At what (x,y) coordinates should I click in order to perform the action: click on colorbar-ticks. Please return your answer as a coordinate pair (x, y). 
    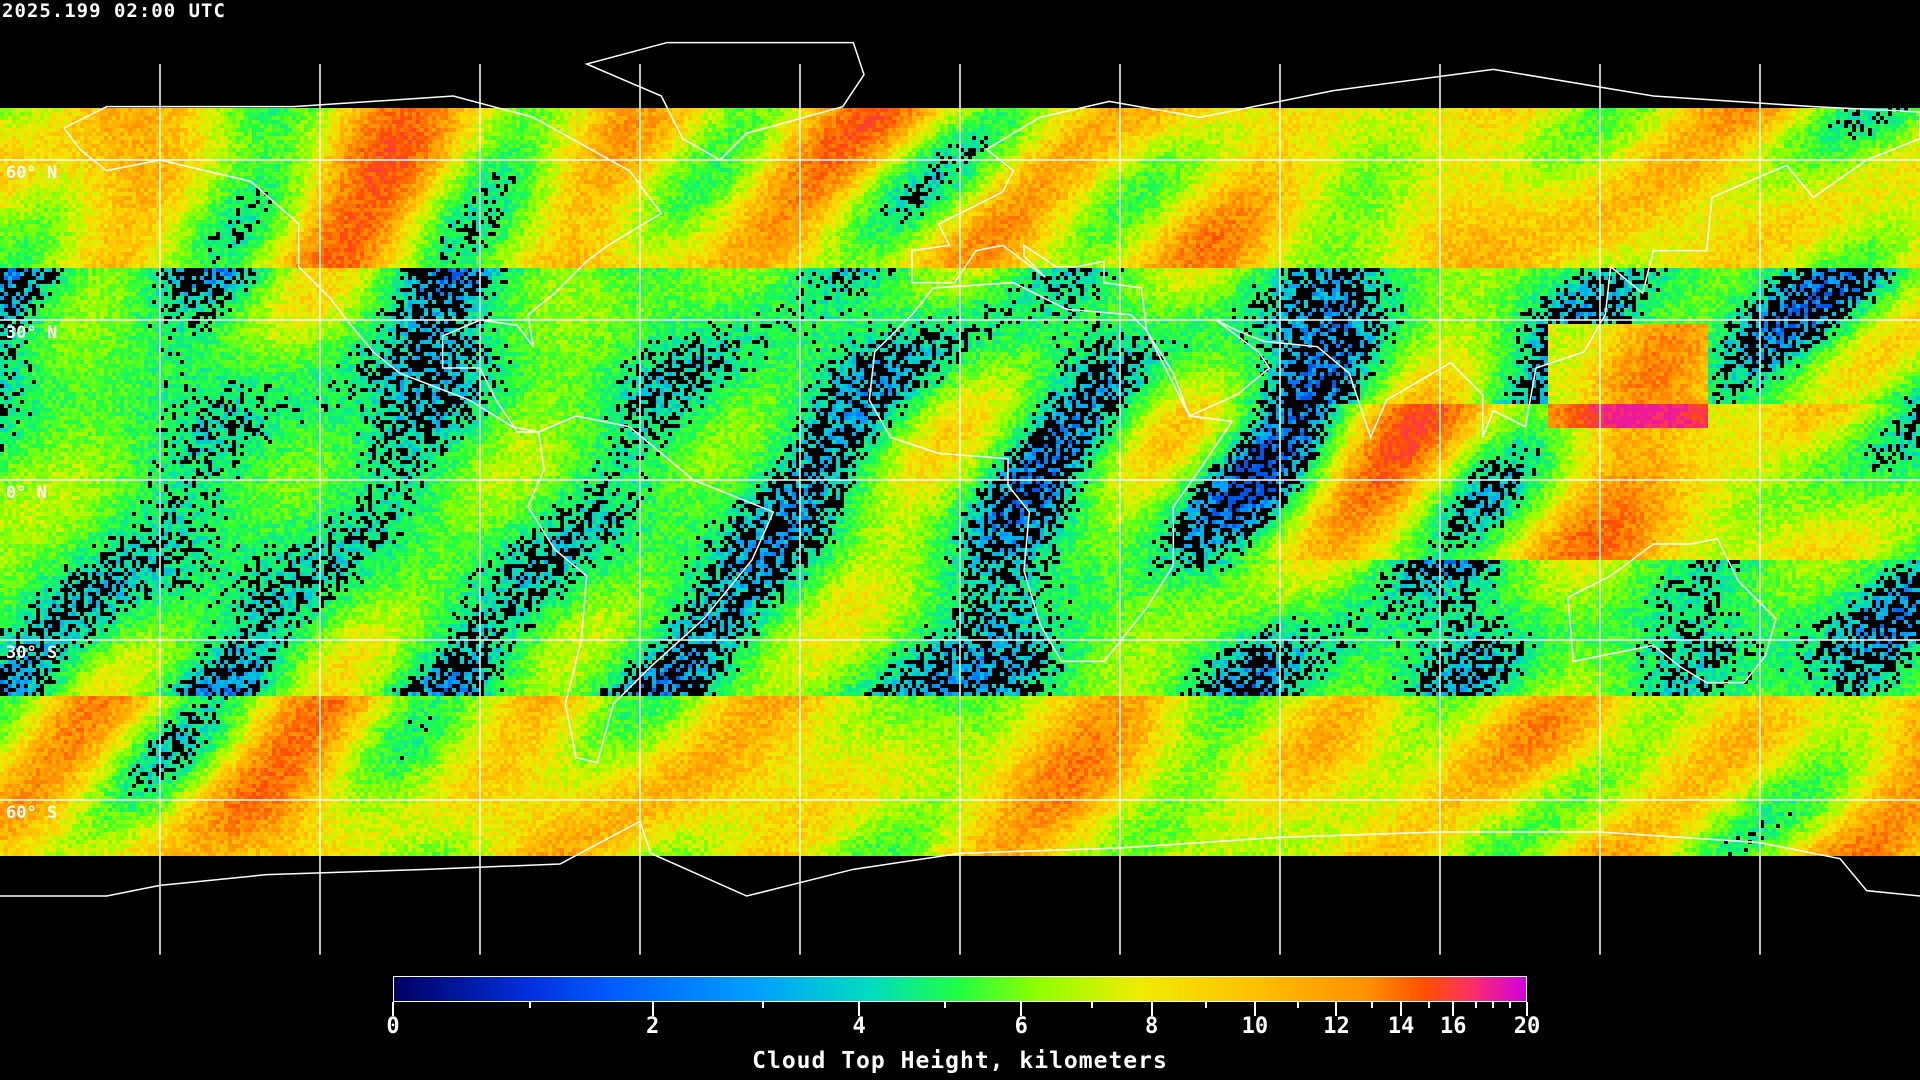
    Looking at the image, I should click on (960, 1009).